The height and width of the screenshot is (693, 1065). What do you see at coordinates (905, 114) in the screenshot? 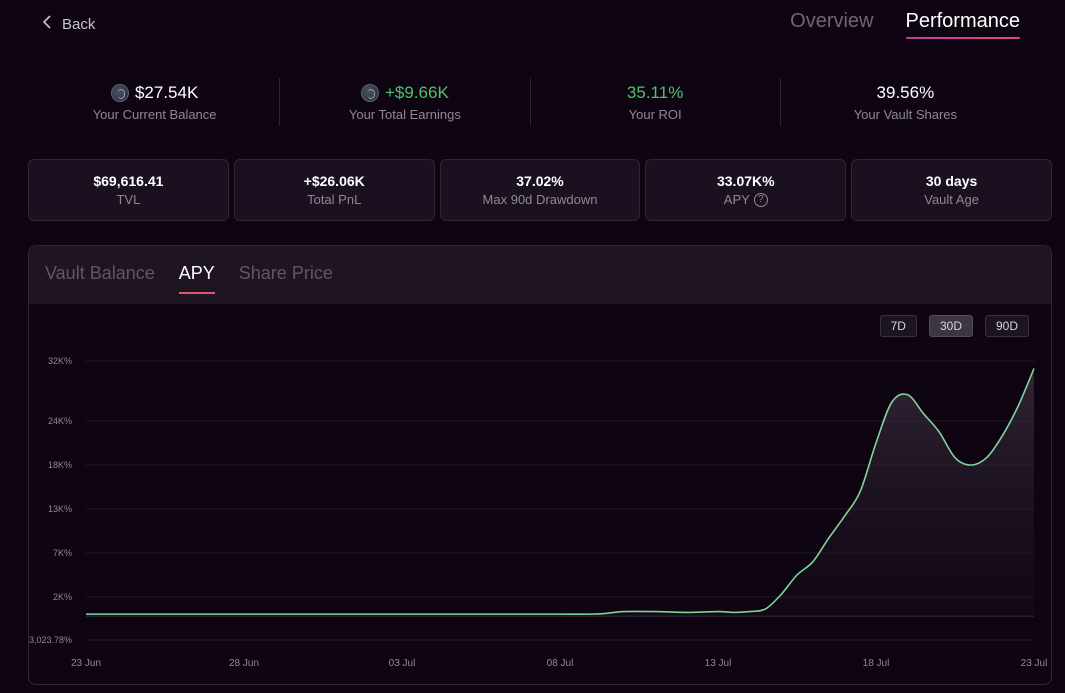
I see `stat-label: Your Vault Shares` at bounding box center [905, 114].